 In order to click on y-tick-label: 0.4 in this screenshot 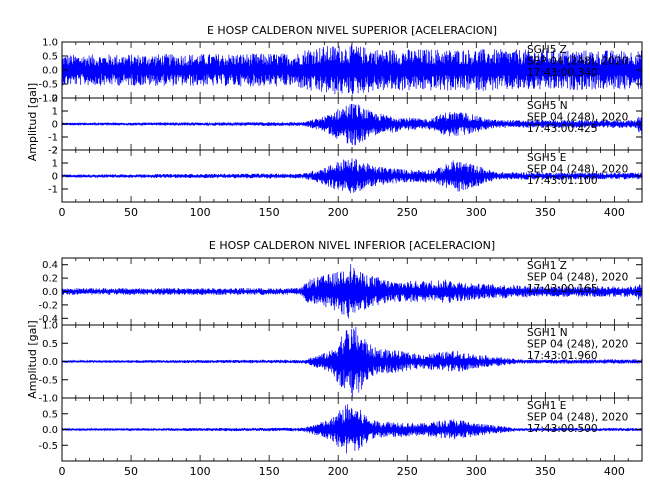, I will do `click(50, 265)`.